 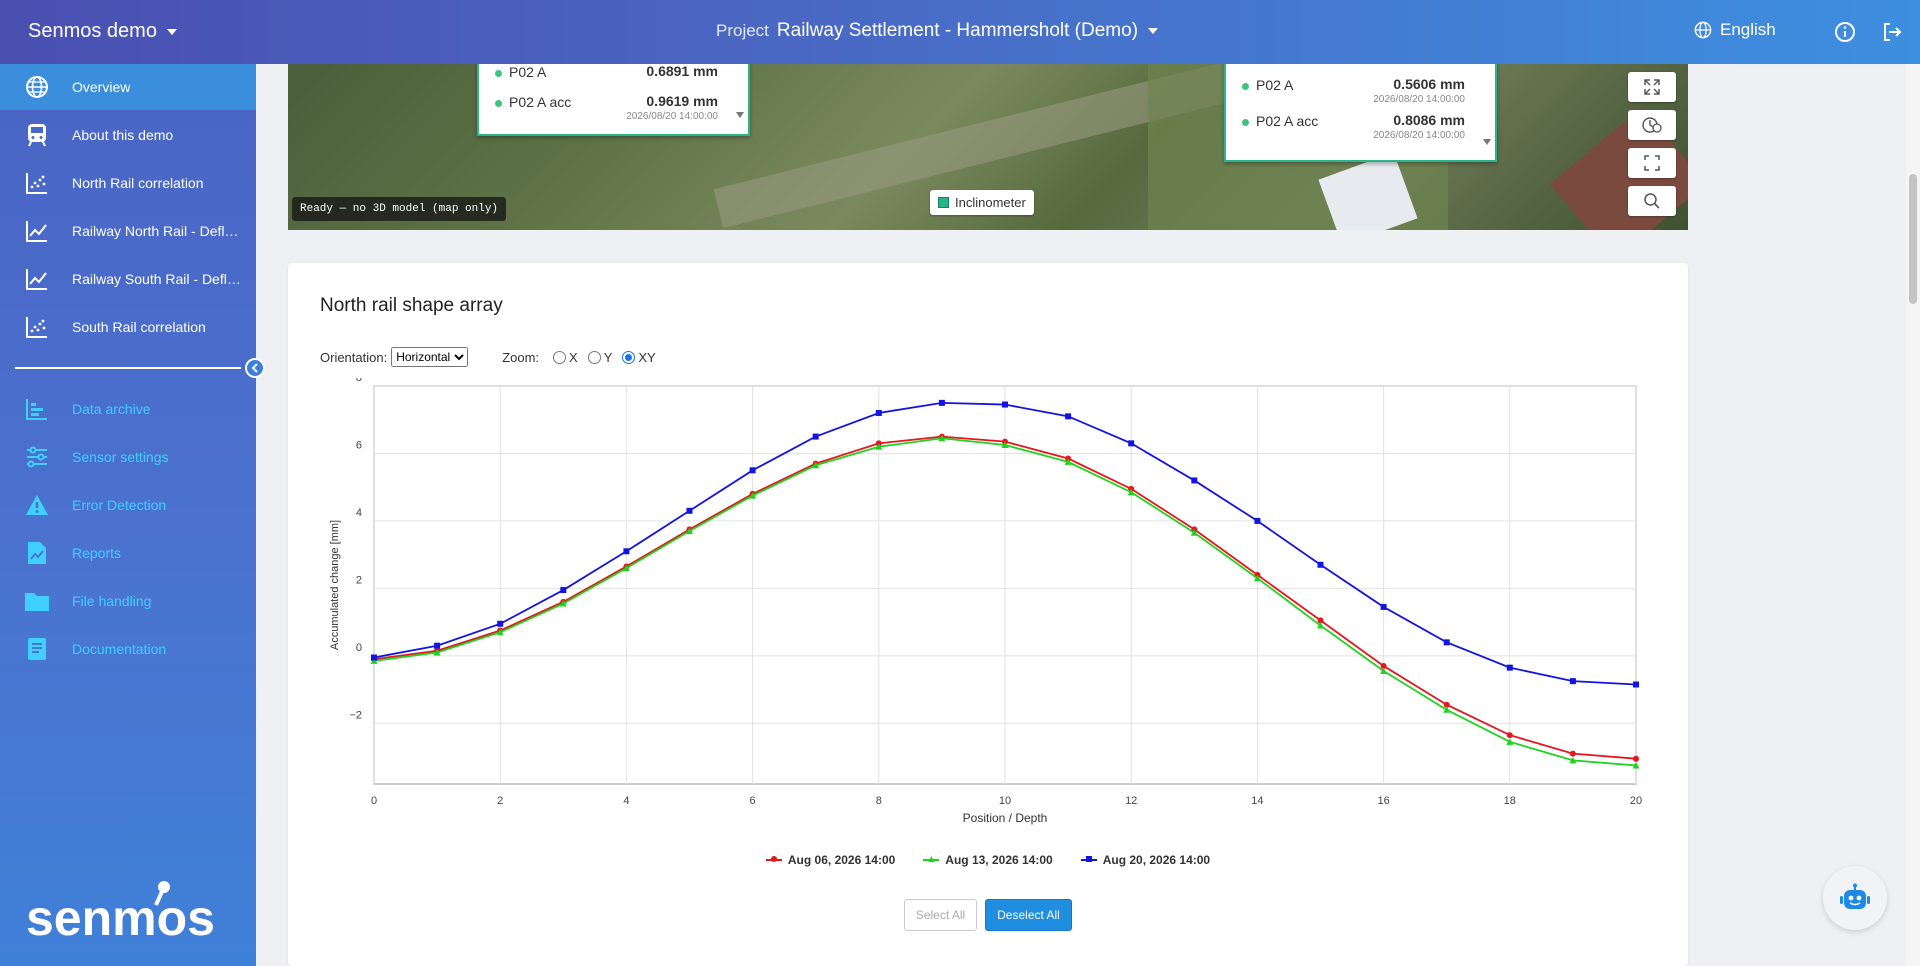 What do you see at coordinates (37, 649) in the screenshot?
I see `book-icon` at bounding box center [37, 649].